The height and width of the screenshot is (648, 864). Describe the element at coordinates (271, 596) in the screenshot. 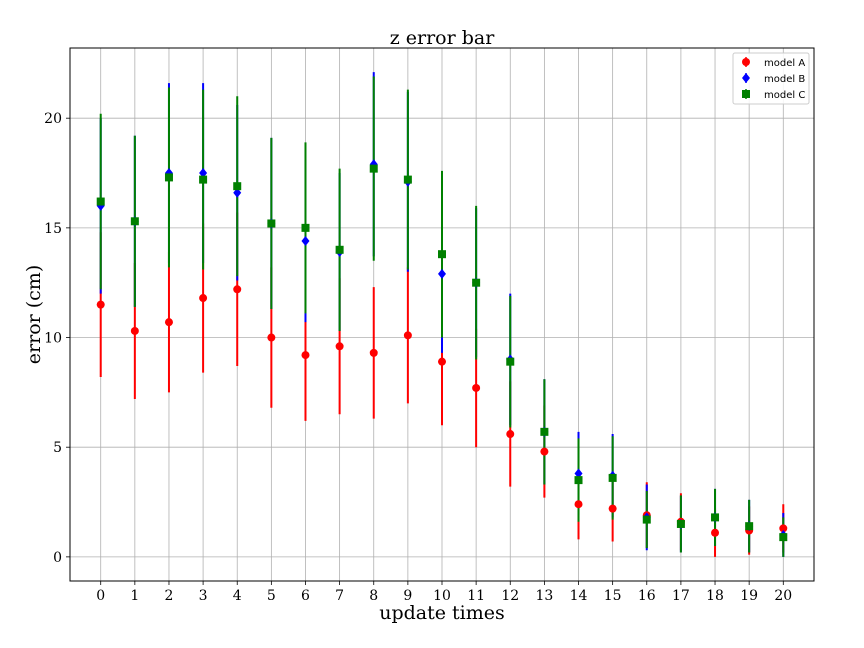

I see `x-tick-label: 5` at that location.